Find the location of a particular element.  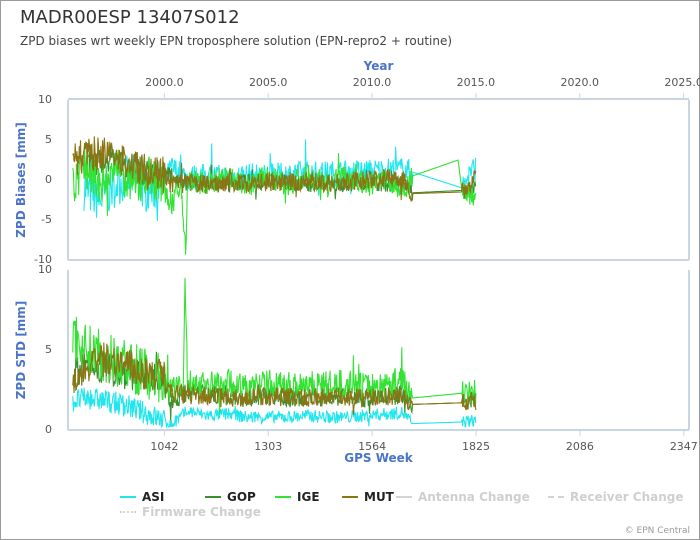

year-tick-label: 2005.0 is located at coordinates (268, 82).